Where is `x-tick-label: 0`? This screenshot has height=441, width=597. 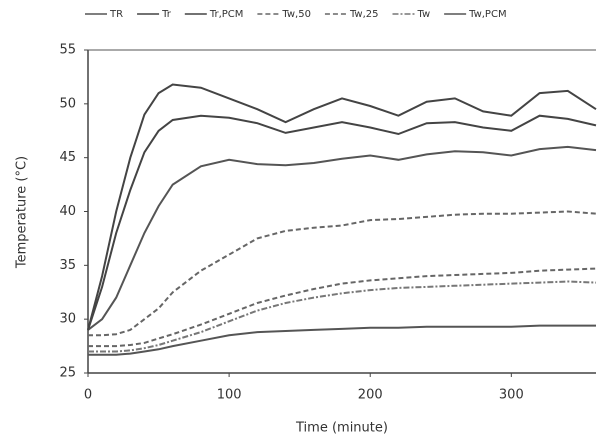
x-tick-label: 0 is located at coordinates (88, 395).